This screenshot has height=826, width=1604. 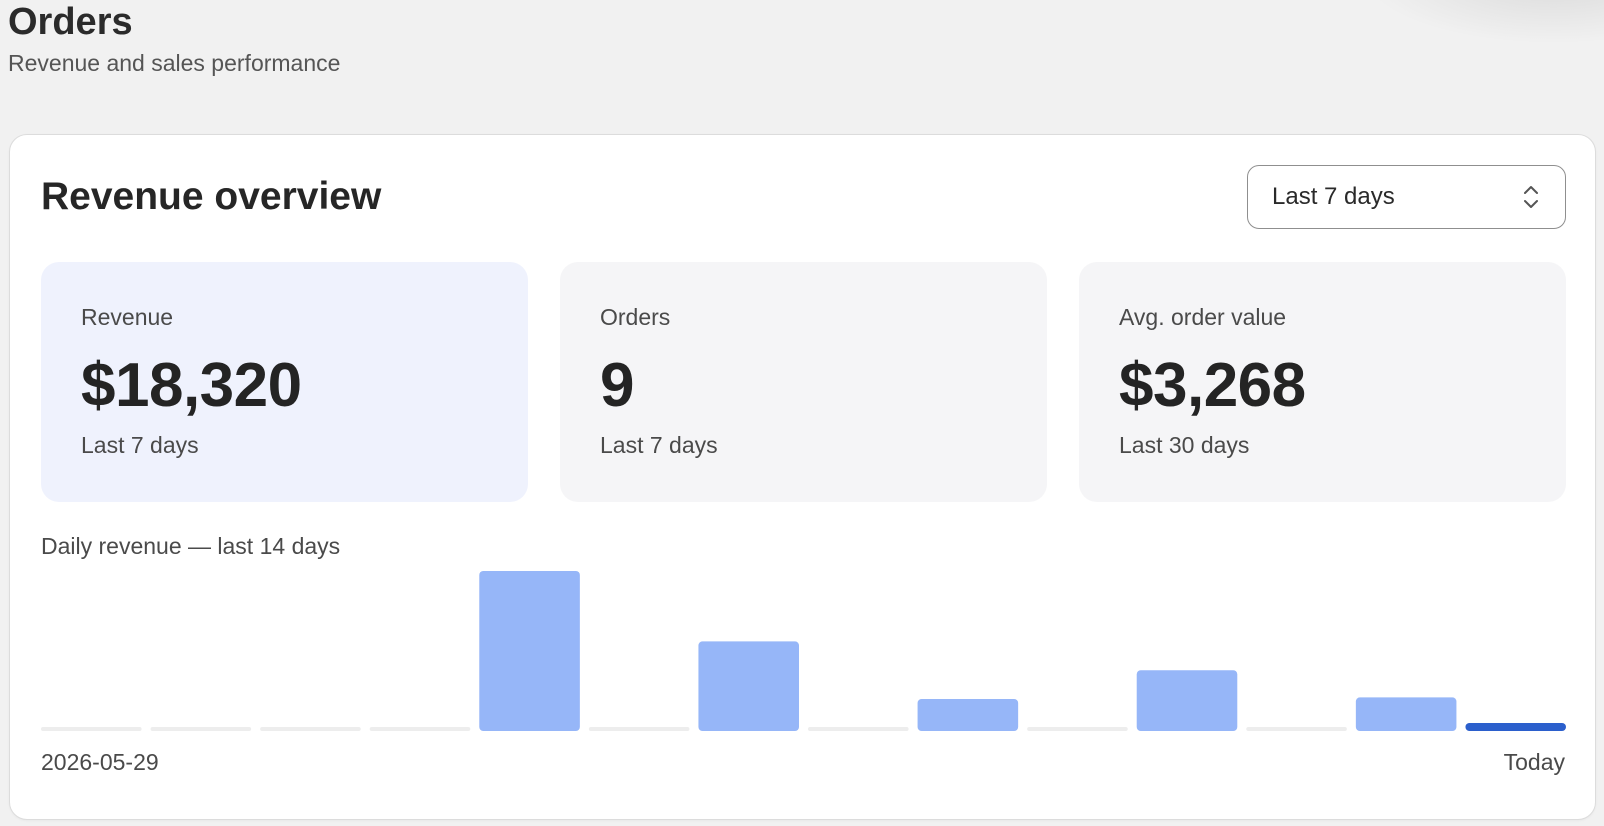 I want to click on stat-card-avg-order-value: Avg. order value $3,268 Last 30 days, so click(x=1322, y=382).